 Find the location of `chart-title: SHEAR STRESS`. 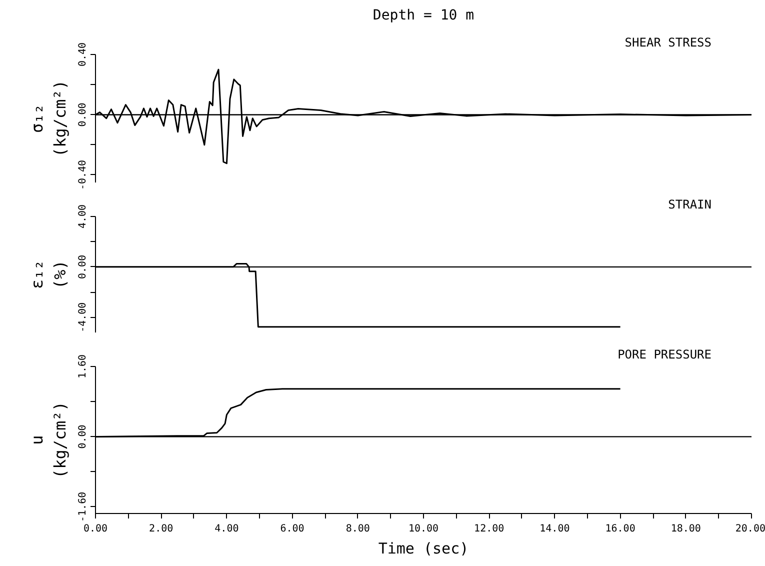

chart-title: SHEAR STRESS is located at coordinates (668, 43).